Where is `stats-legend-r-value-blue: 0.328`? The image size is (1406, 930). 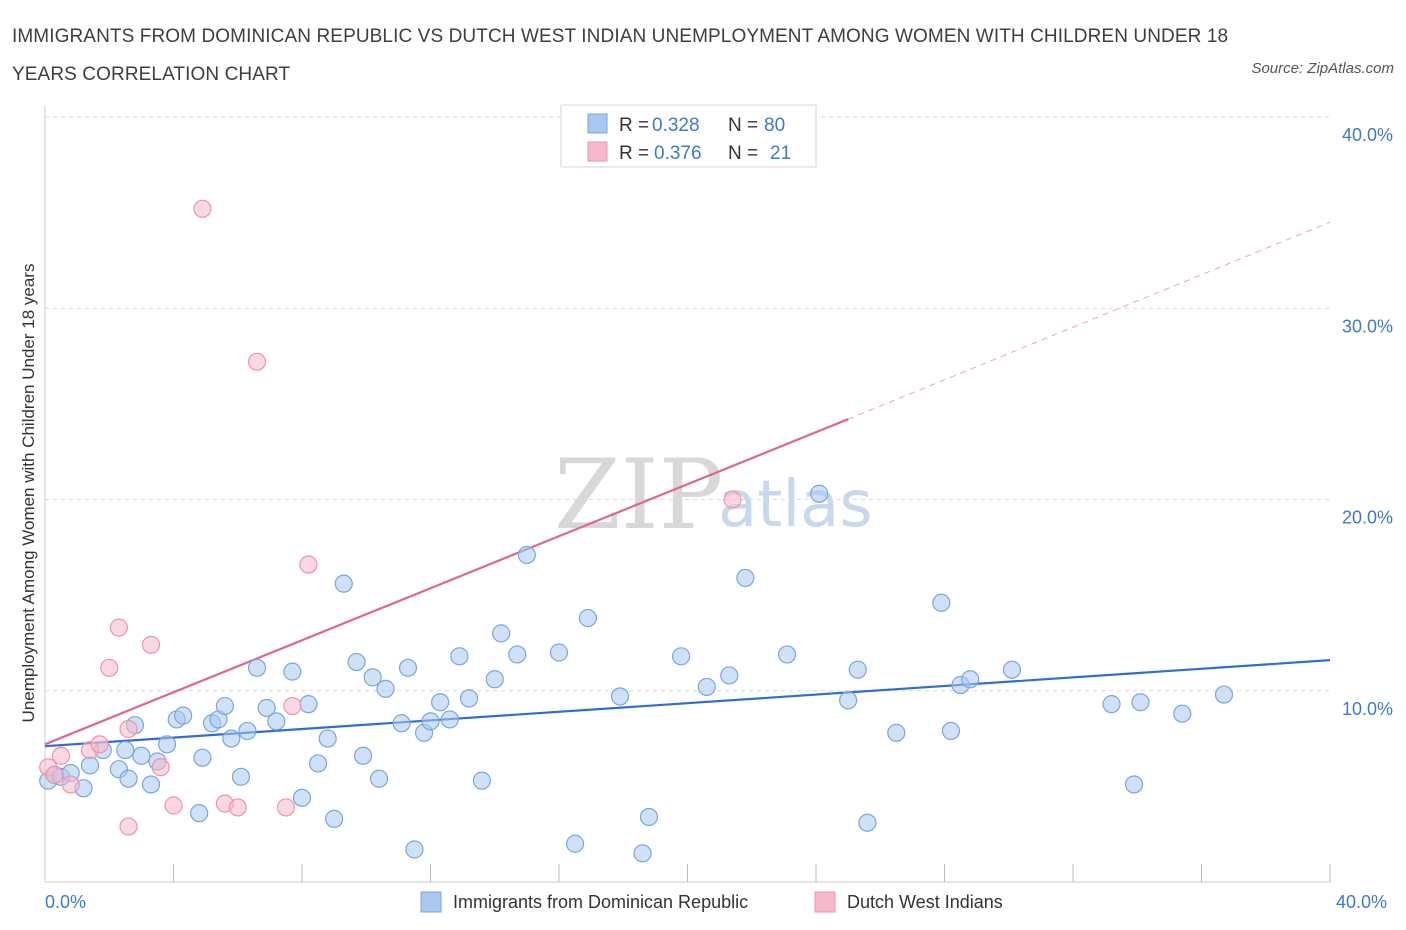 stats-legend-r-value-blue: 0.328 is located at coordinates (676, 125).